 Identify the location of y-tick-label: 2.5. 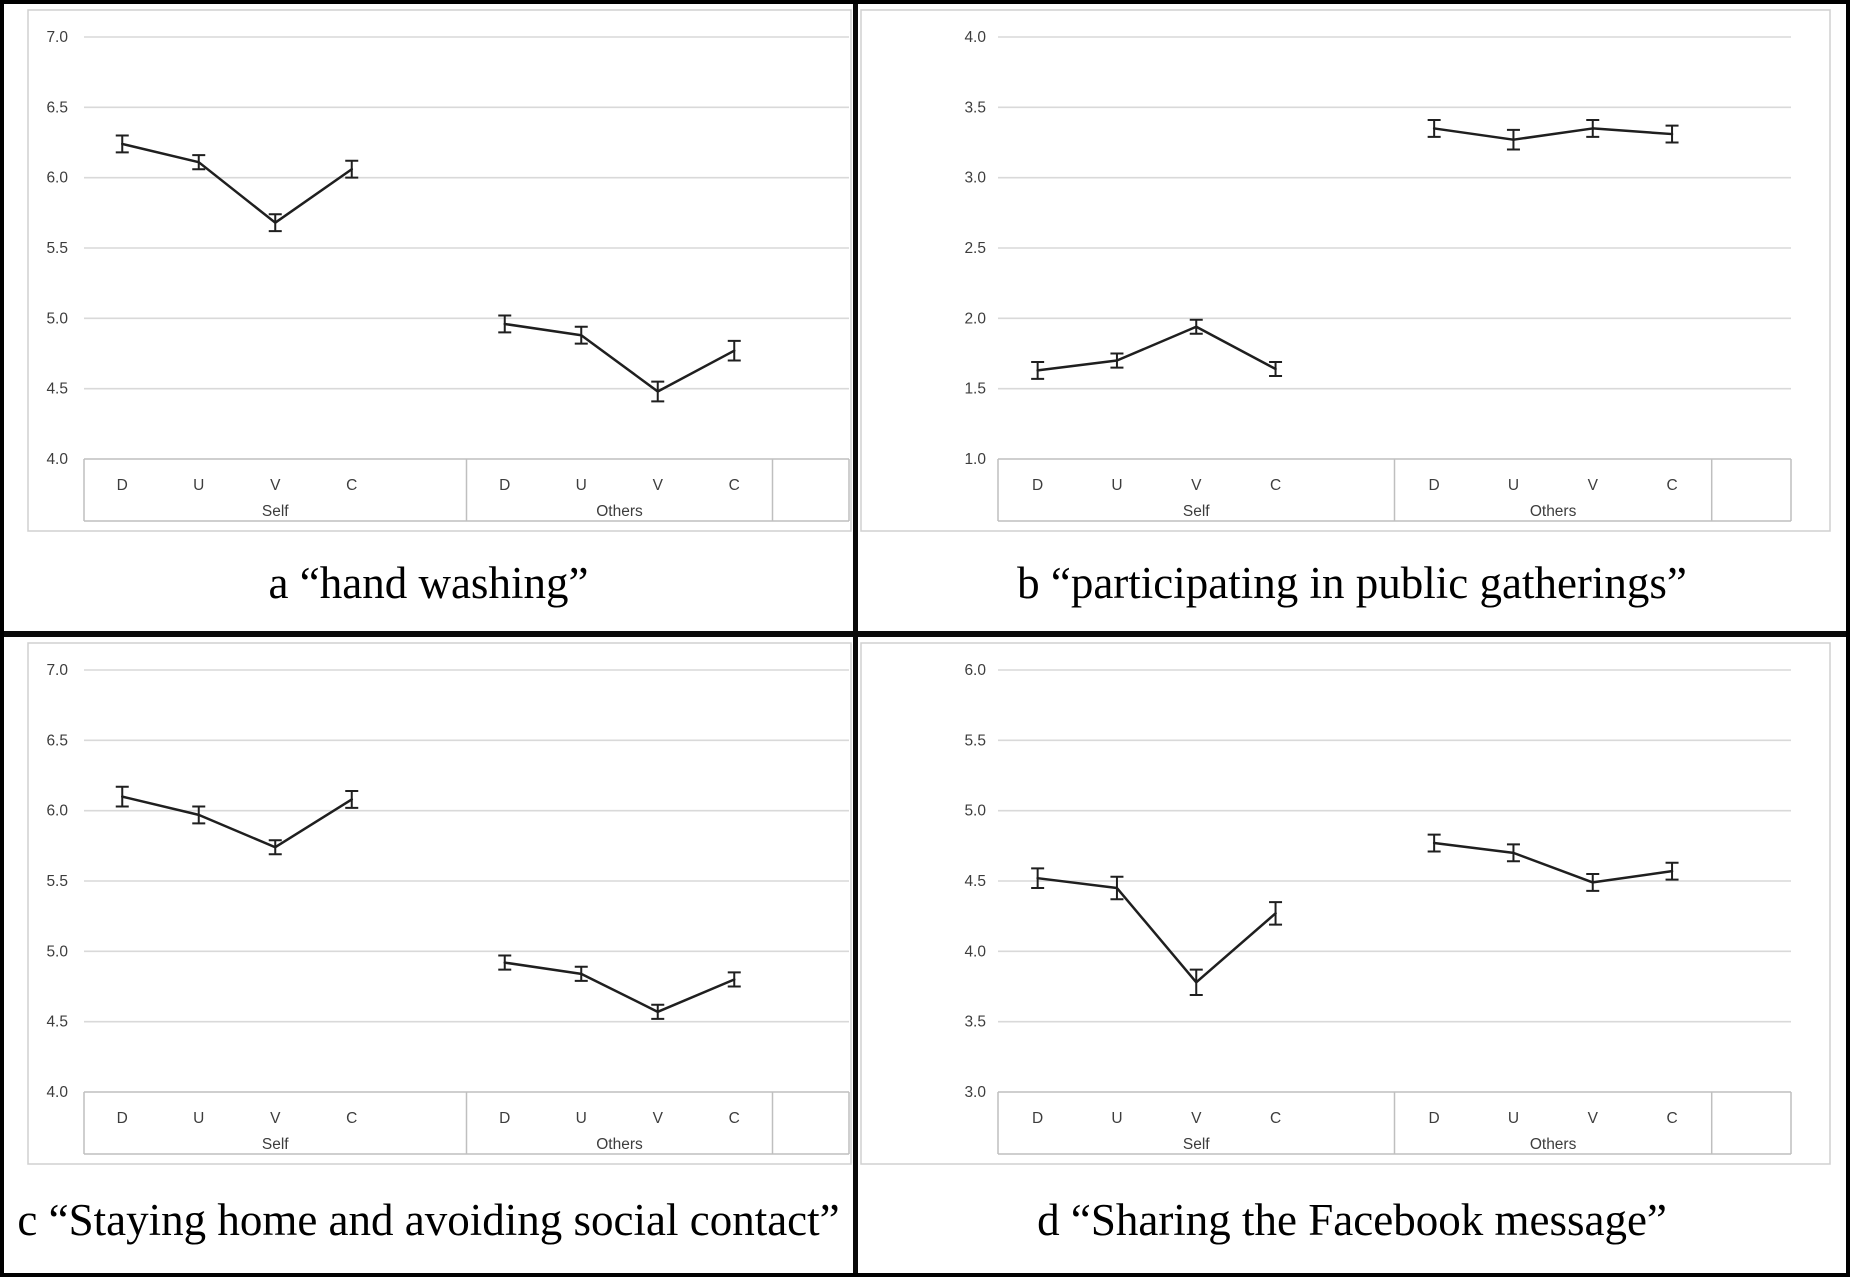
(975, 248).